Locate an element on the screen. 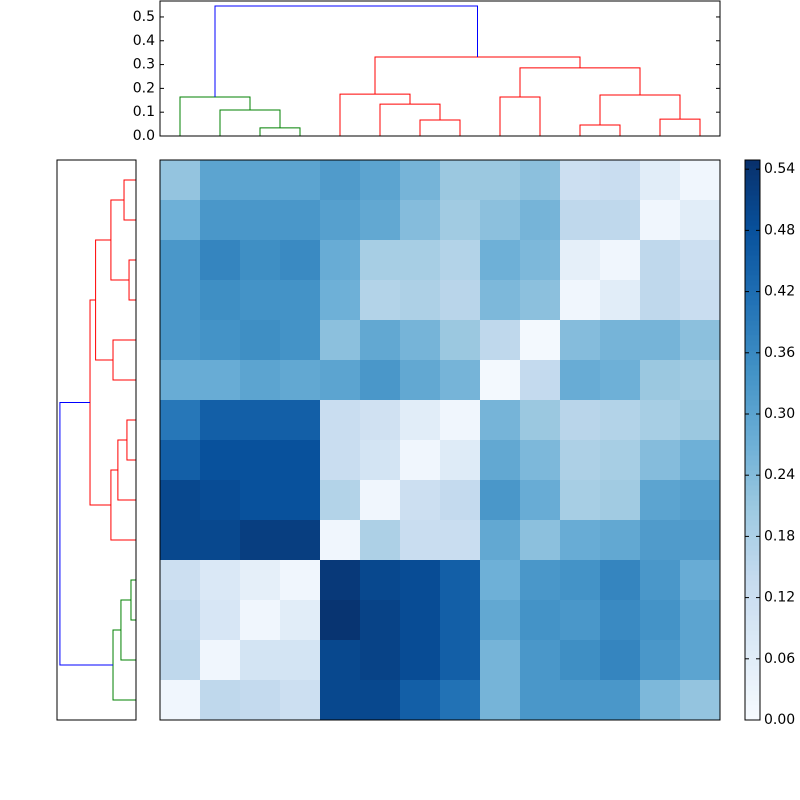 The width and height of the screenshot is (800, 800). y-tick-label: 0.2 is located at coordinates (144, 88).